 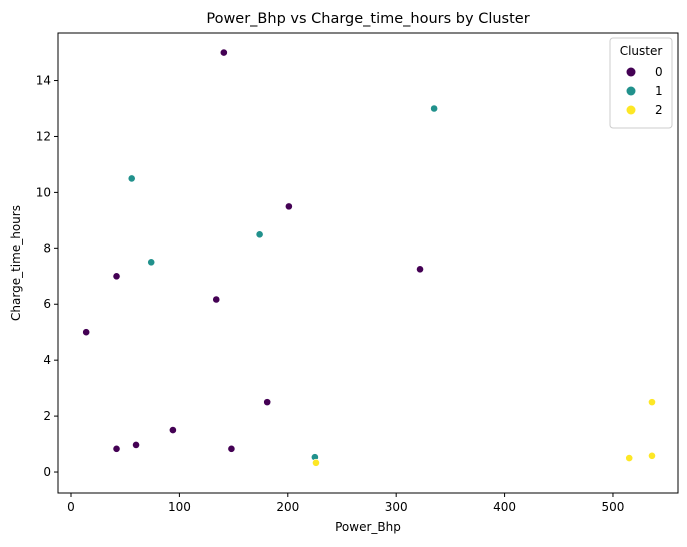 What do you see at coordinates (16, 263) in the screenshot?
I see `y-axis-label: Charge_time_hours` at bounding box center [16, 263].